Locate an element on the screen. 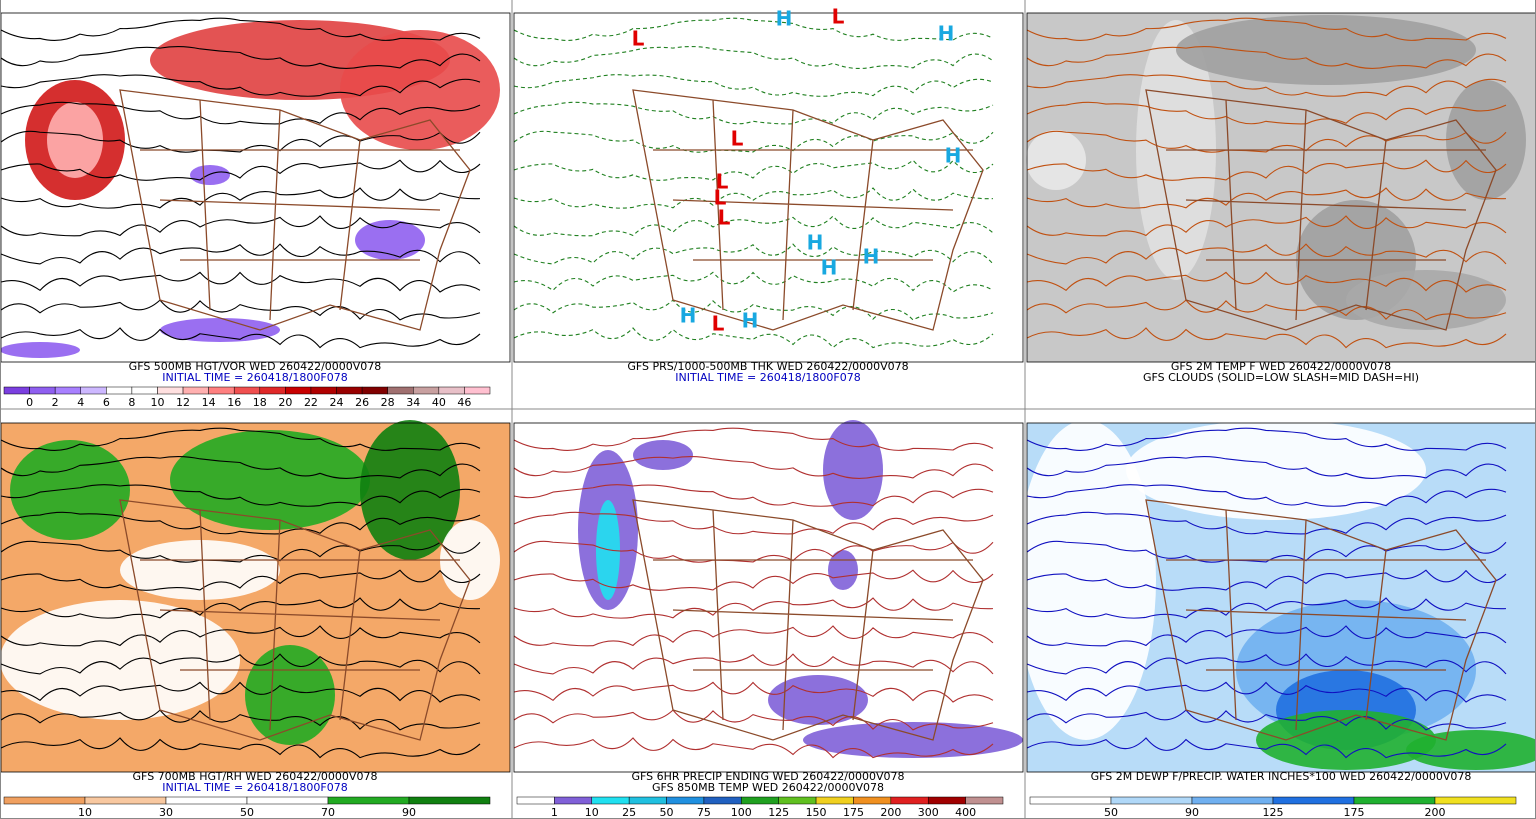 Image resolution: width=1536 pixels, height=819 pixels. colorbar-label: 50 is located at coordinates (667, 812).